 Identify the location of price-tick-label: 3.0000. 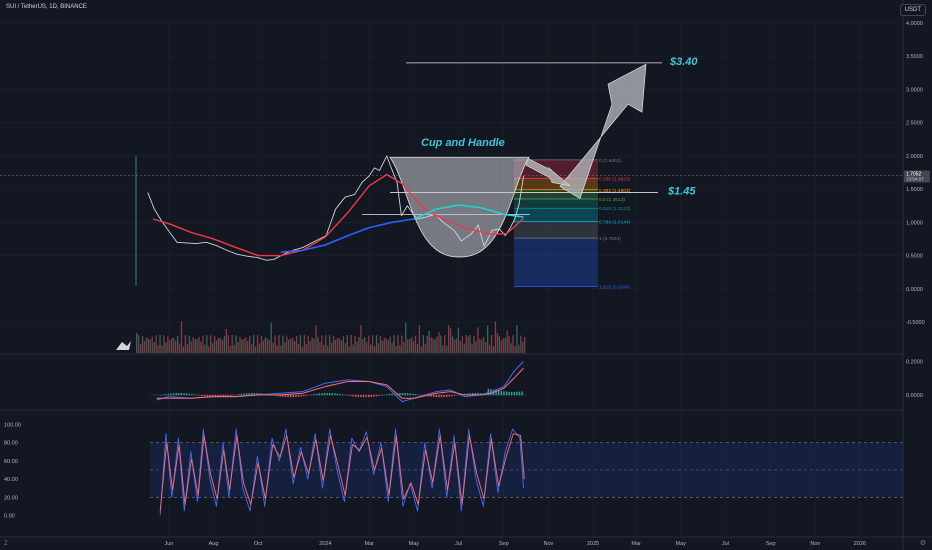
(914, 90).